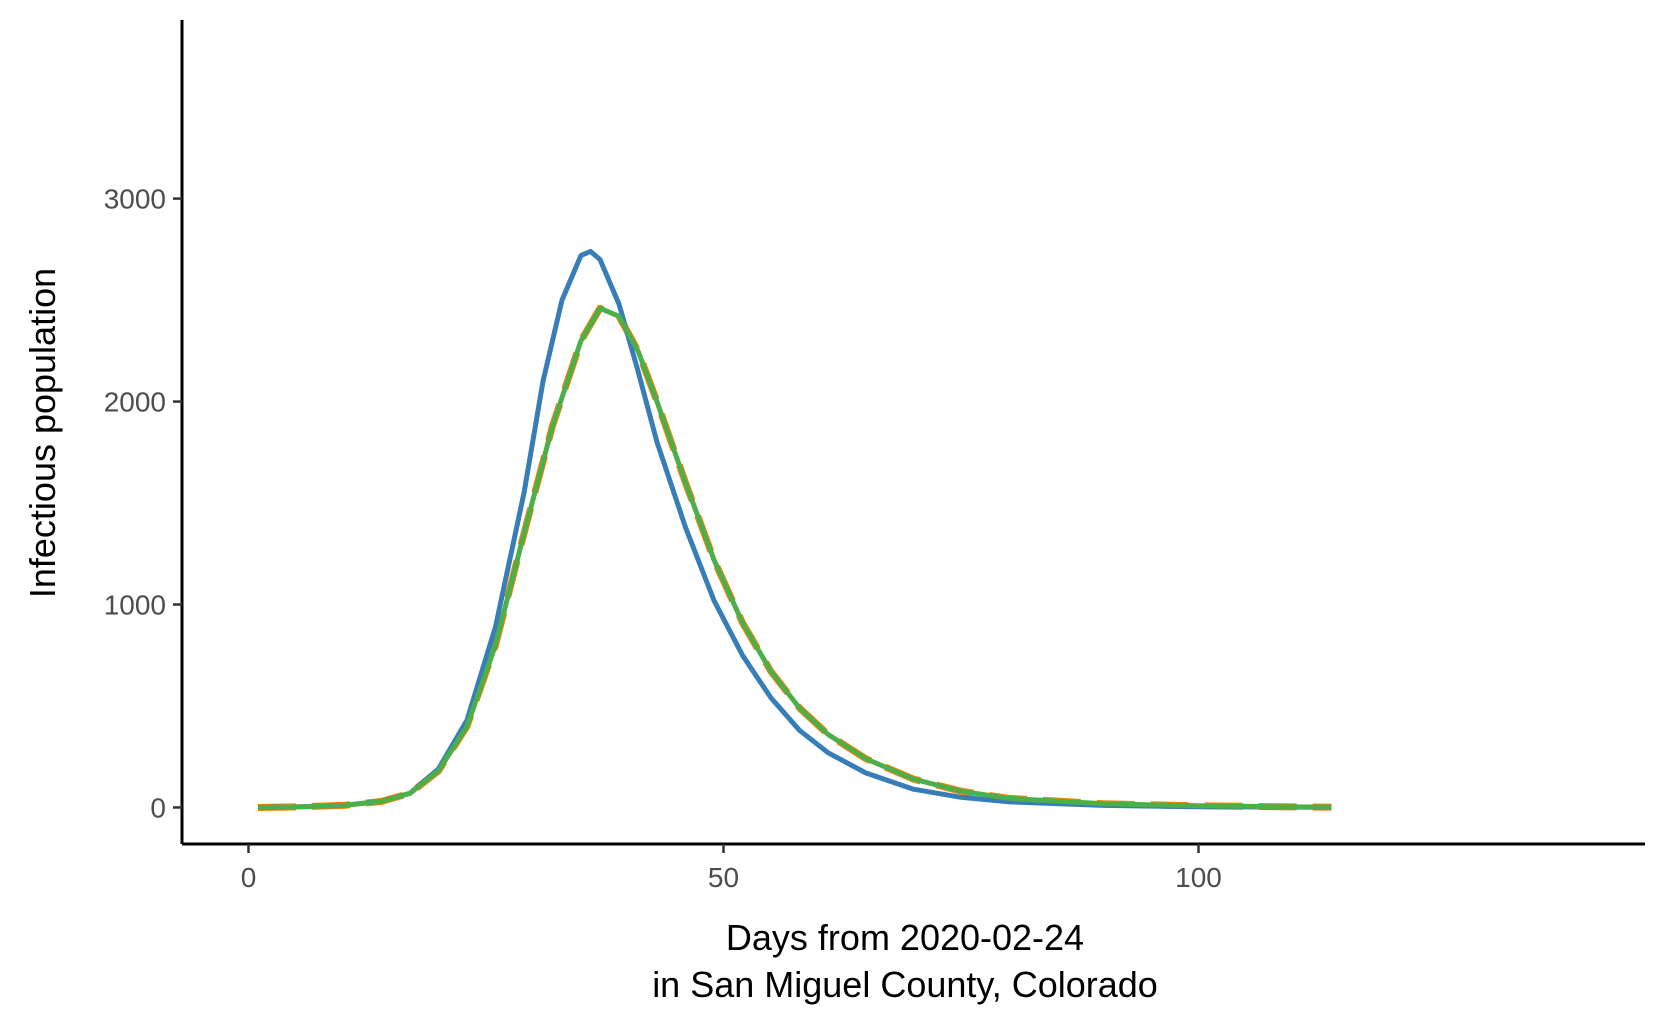 This screenshot has height=1025, width=1659. What do you see at coordinates (905, 984) in the screenshot?
I see `x-axis-title-line-2: in San Miguel County, Colorado` at bounding box center [905, 984].